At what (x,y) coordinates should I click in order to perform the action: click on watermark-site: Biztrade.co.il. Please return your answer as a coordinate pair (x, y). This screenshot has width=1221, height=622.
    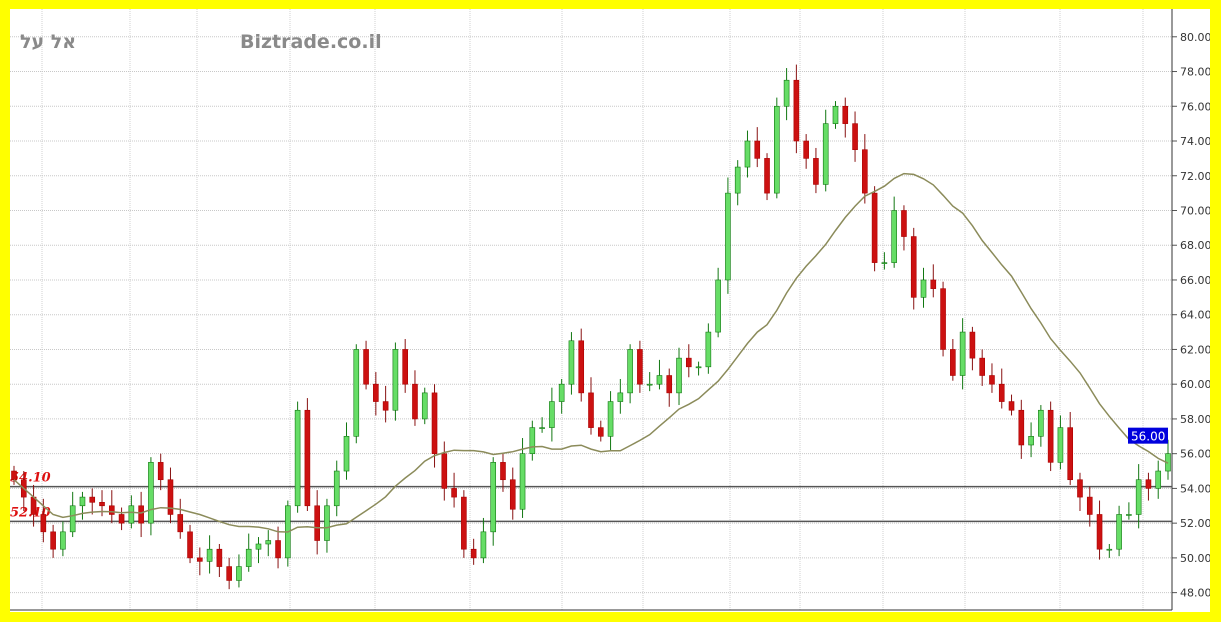
    Looking at the image, I should click on (311, 42).